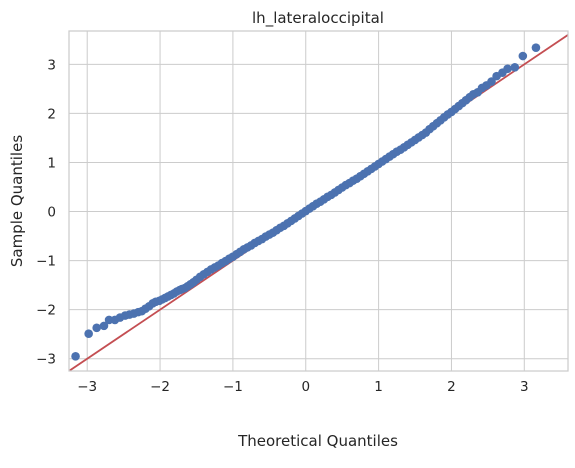 Image resolution: width=575 pixels, height=468 pixels. I want to click on x-tick-labels: −3 −2 −1 0 1 2 3, so click(302, 387).